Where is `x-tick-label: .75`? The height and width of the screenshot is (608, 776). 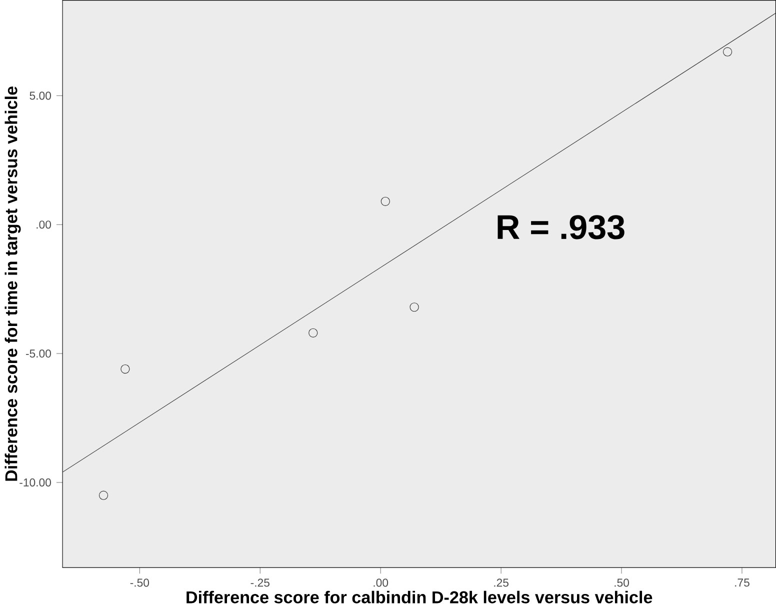
x-tick-label: .75 is located at coordinates (742, 582).